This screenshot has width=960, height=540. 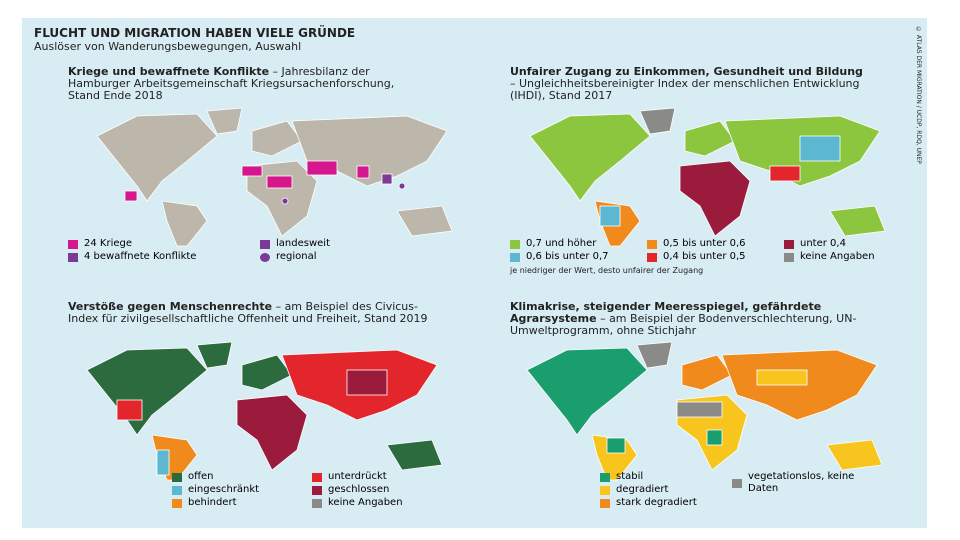 I want to click on legend-label: unter 0,4, so click(x=823, y=243).